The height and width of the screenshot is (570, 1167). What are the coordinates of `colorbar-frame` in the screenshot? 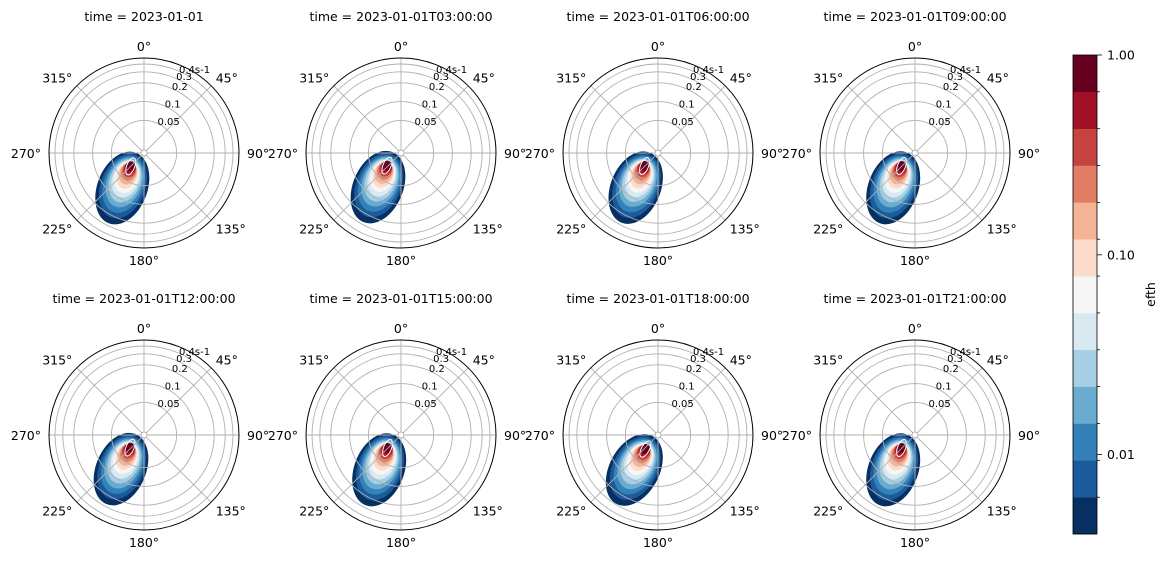 It's located at (1085, 294).